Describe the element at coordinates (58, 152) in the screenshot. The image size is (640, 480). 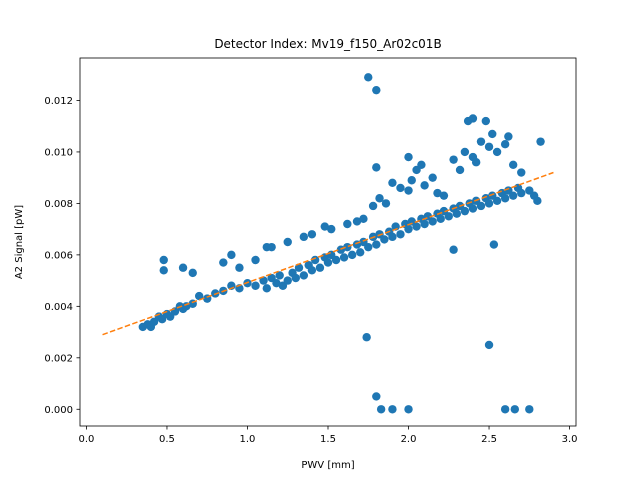
I see `y-tick-label: 0.010` at that location.